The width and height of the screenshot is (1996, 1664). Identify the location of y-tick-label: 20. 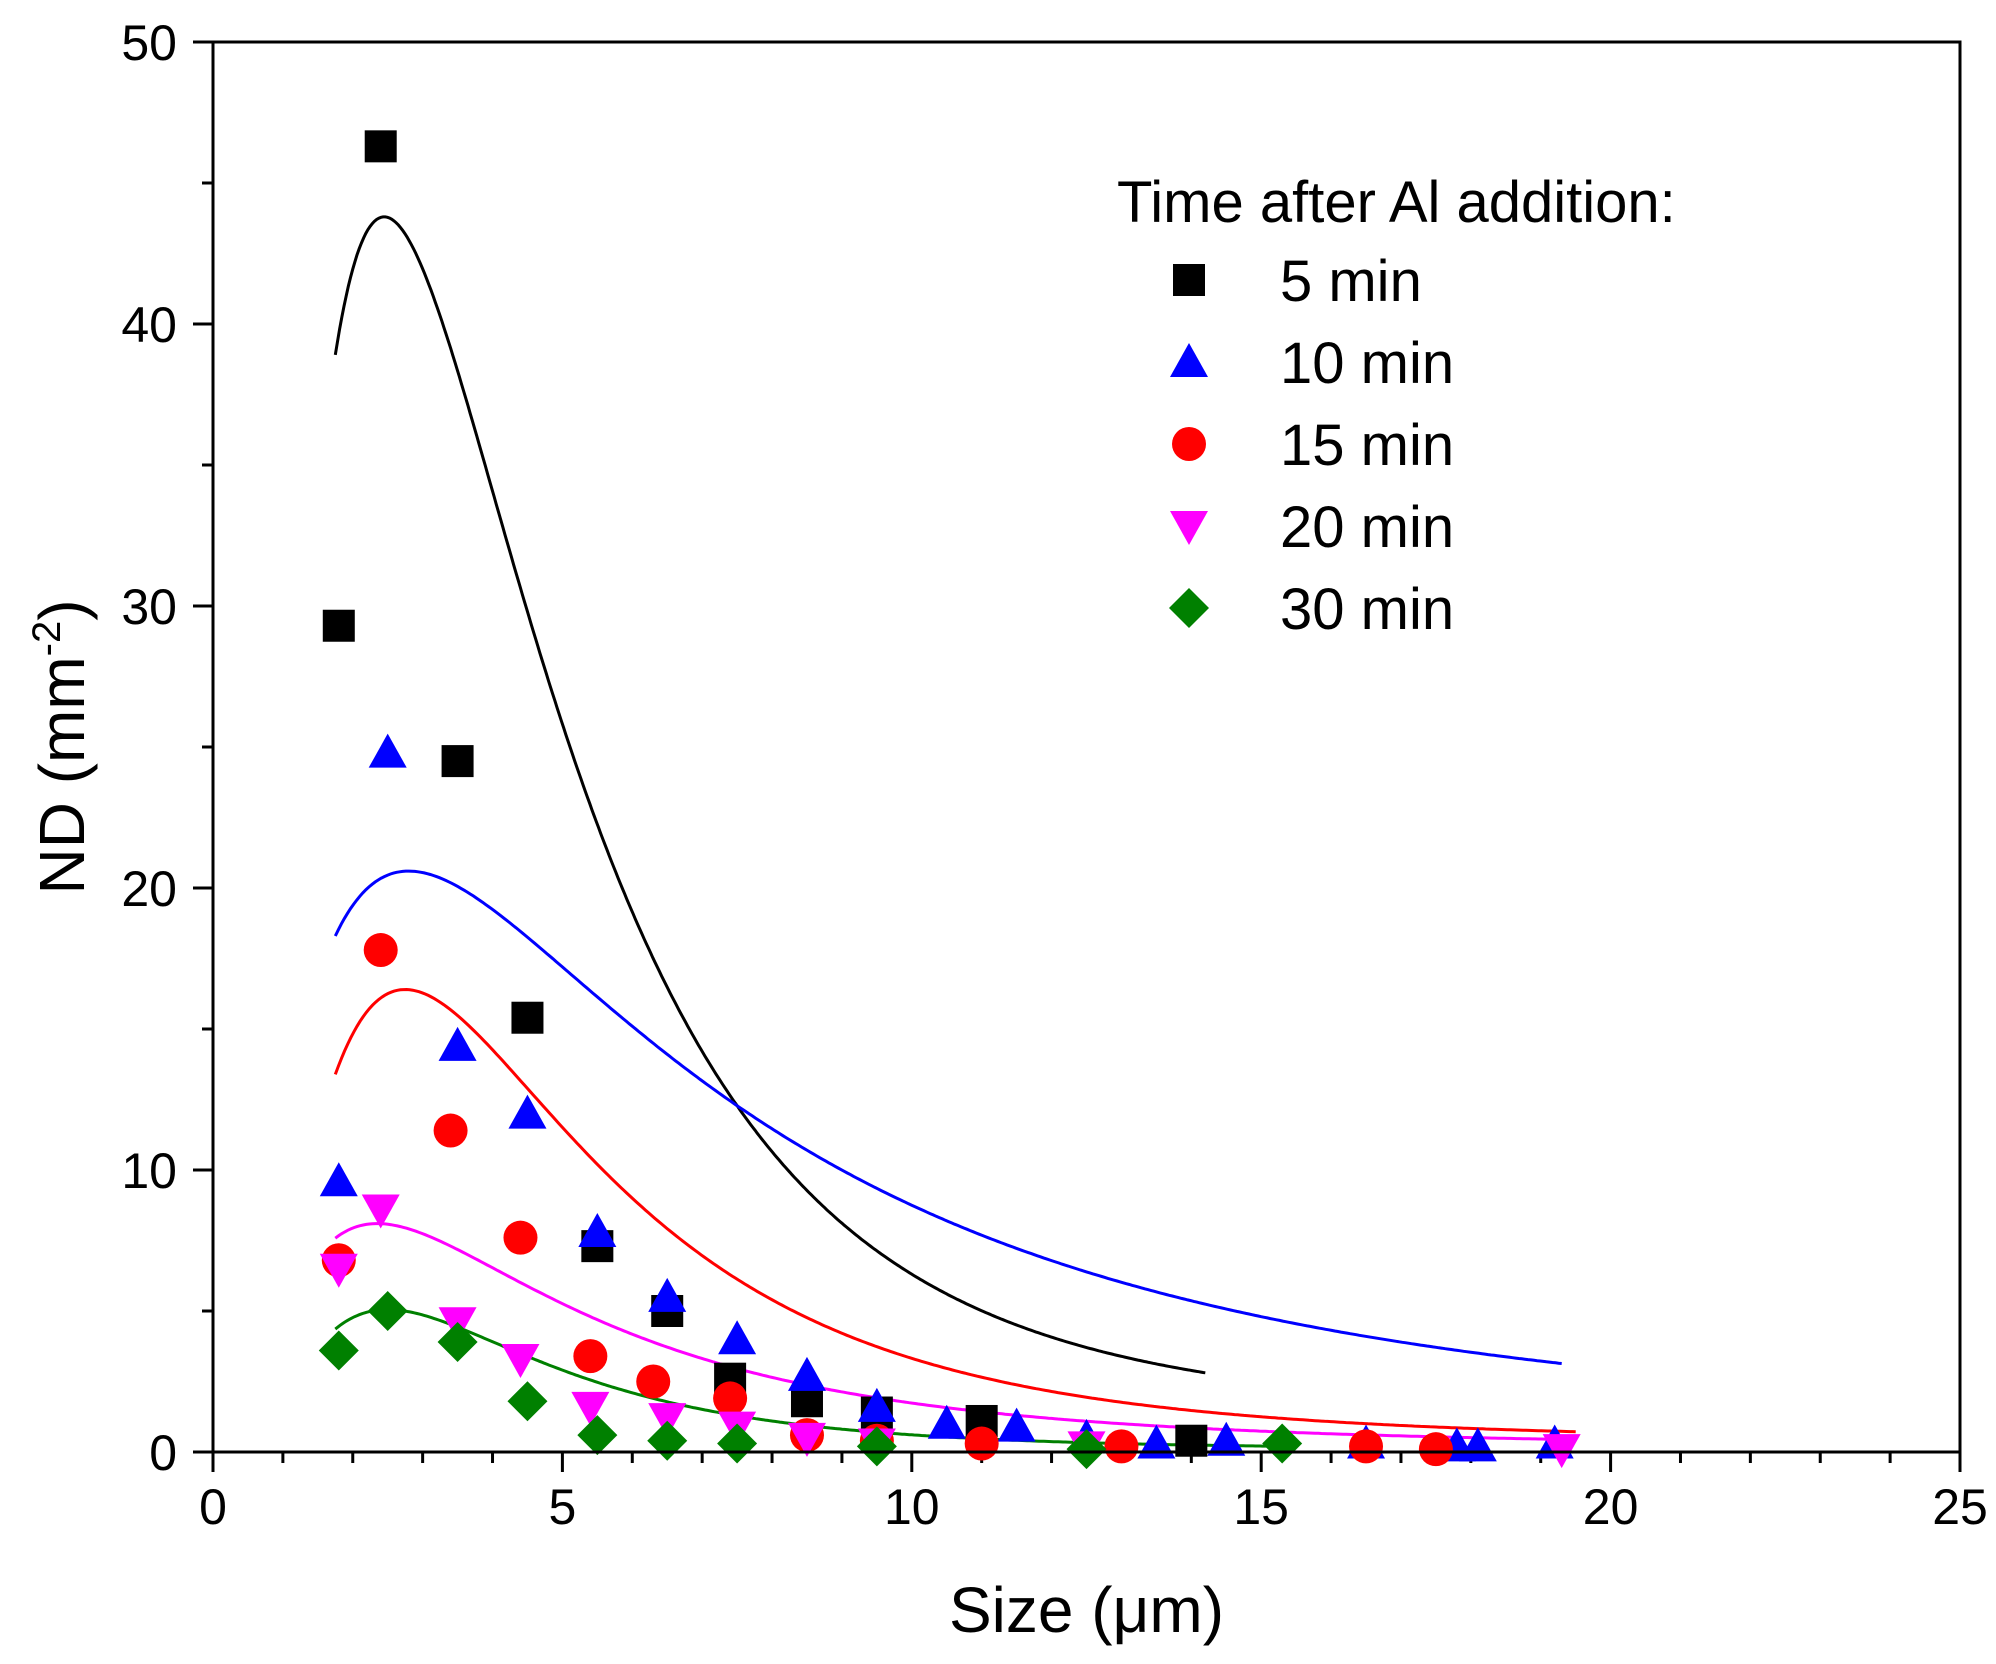
(149, 889).